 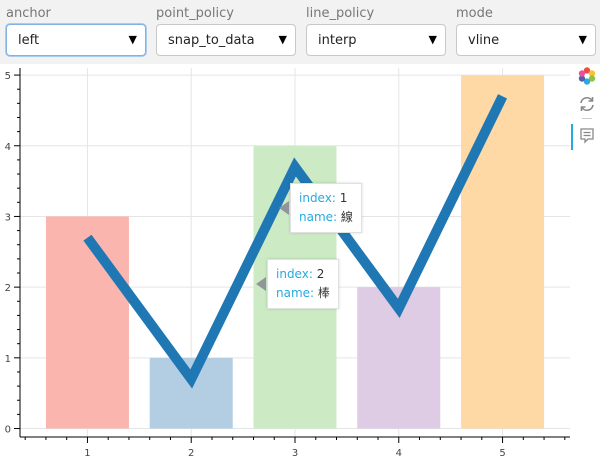 I want to click on point-policy-label: point_policy, so click(x=195, y=13).